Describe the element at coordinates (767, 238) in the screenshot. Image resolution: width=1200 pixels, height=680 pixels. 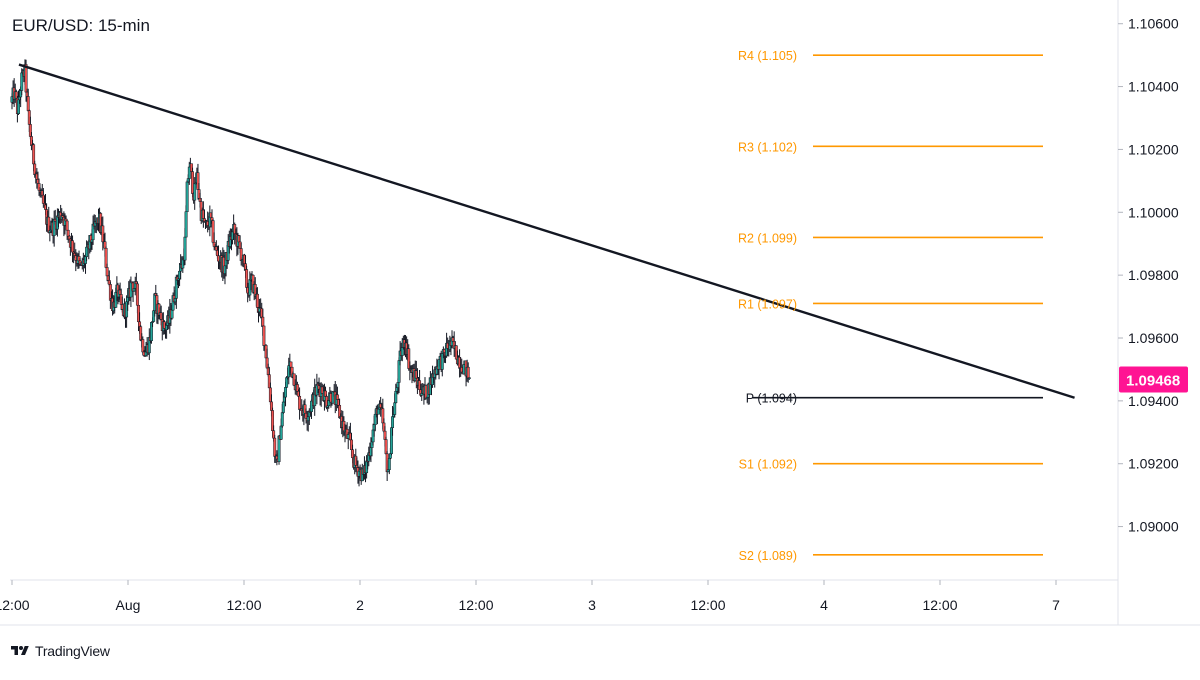
I see `pivot-level-label: R2 (1.099)` at that location.